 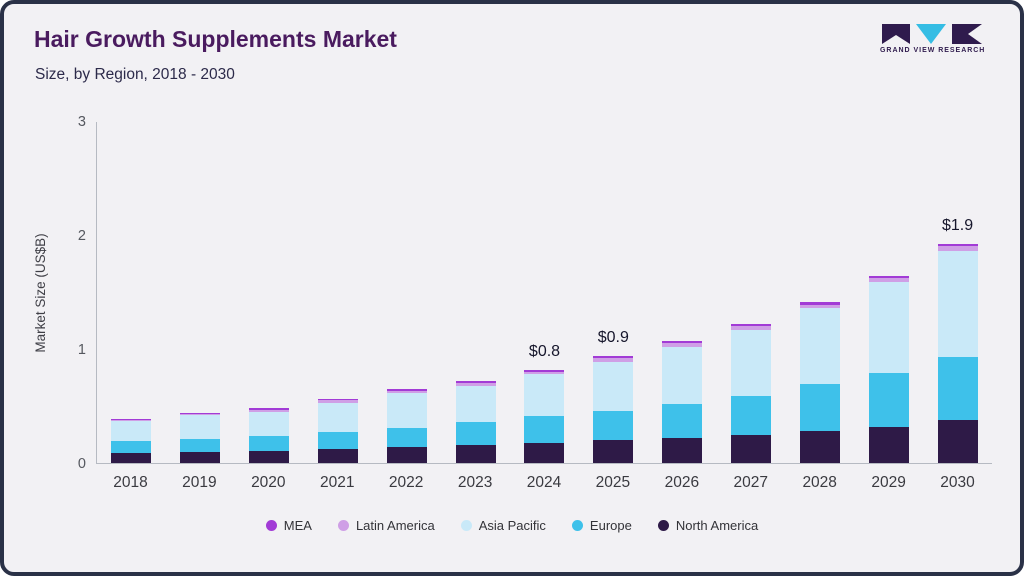 I want to click on bar-2028, so click(x=819, y=292).